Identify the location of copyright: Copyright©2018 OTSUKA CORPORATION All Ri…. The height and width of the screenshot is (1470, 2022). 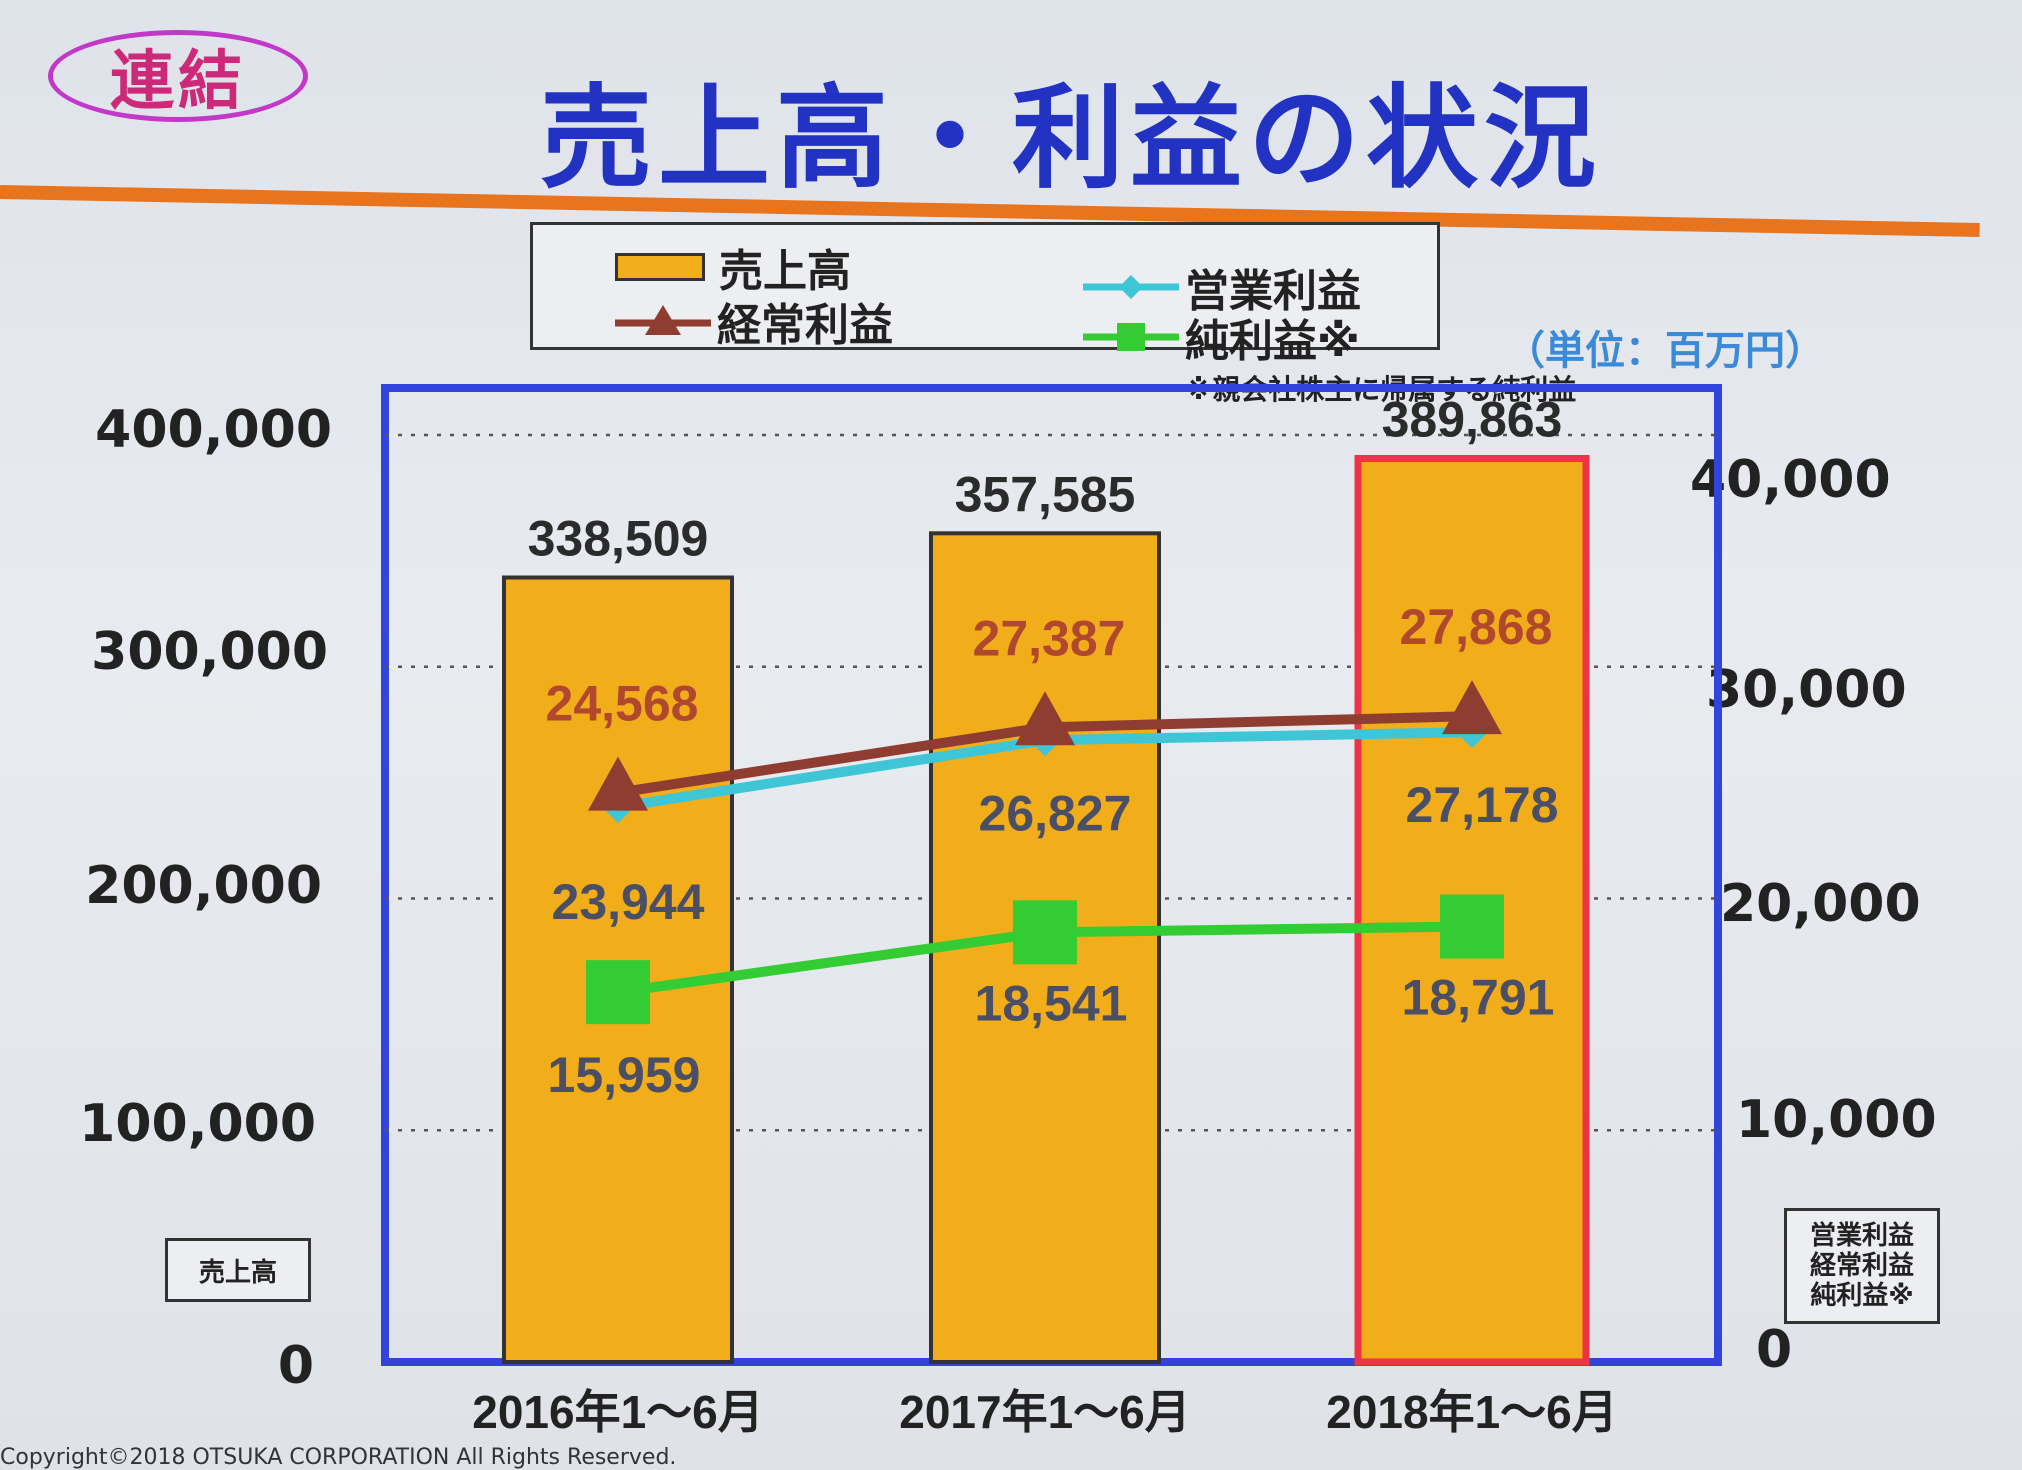
(338, 1457).